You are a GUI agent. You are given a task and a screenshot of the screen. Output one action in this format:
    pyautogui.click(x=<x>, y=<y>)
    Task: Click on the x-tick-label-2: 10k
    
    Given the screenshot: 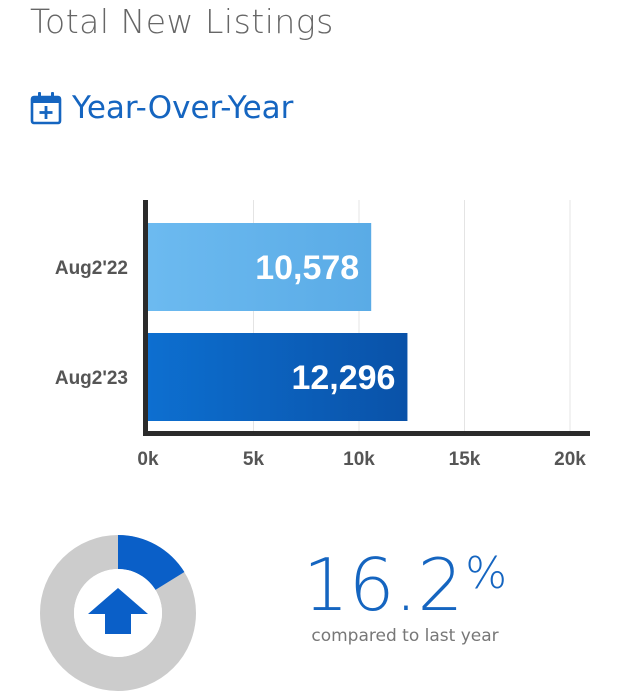 What is the action you would take?
    pyautogui.click(x=359, y=459)
    